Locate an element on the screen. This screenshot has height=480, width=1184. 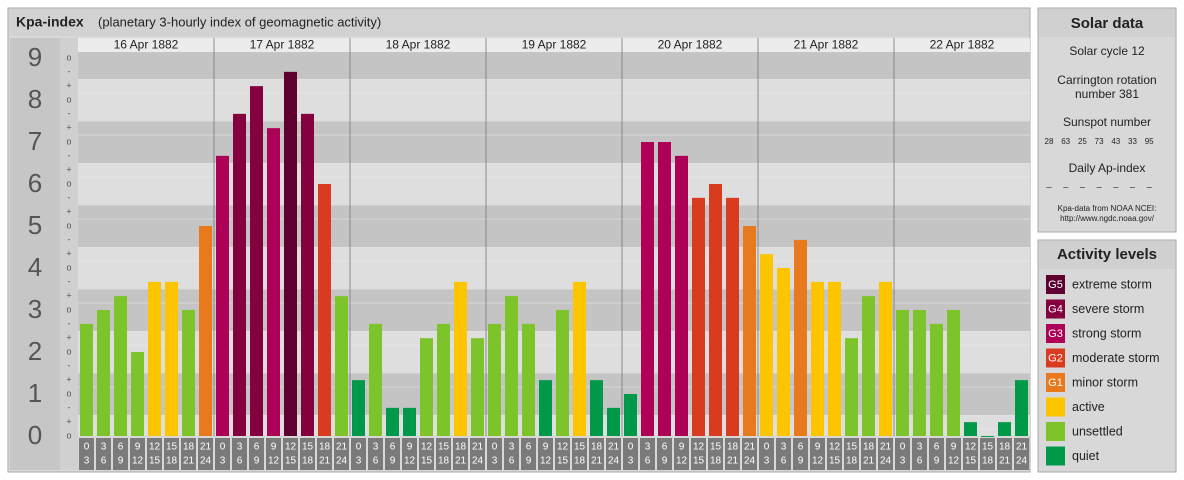
sunspot-number: 28 is located at coordinates (1049, 141).